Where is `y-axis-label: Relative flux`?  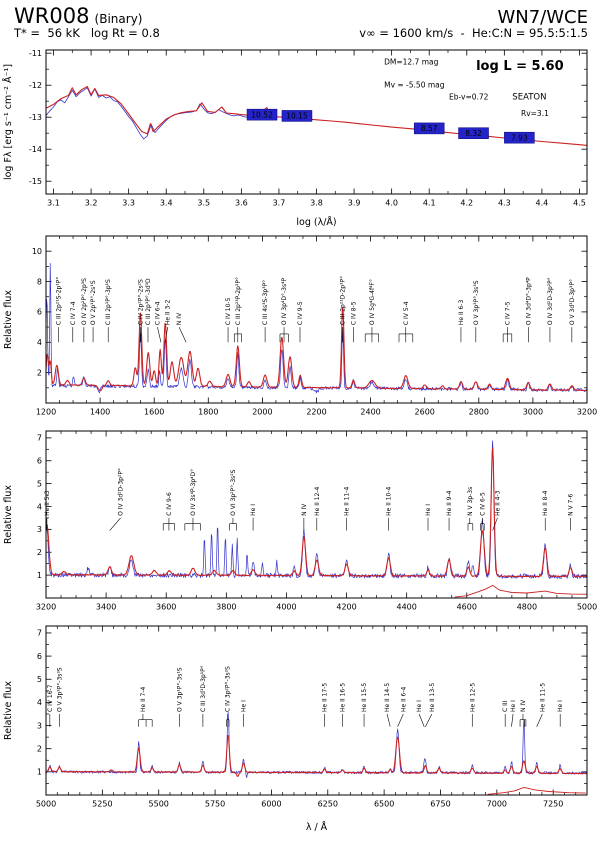
y-axis-label: Relative flux is located at coordinates (8, 514).